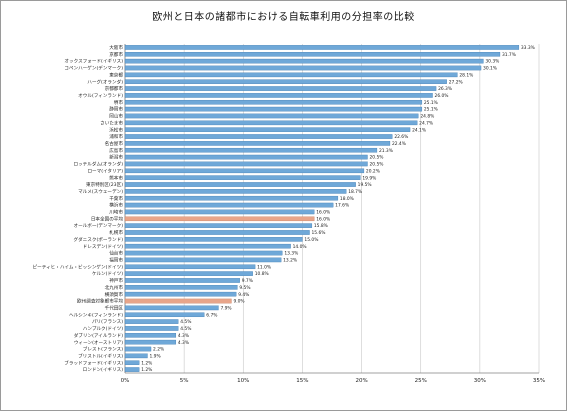  Describe the element at coordinates (158, 350) in the screenshot. I see `value-label-44: 2.2%` at that location.